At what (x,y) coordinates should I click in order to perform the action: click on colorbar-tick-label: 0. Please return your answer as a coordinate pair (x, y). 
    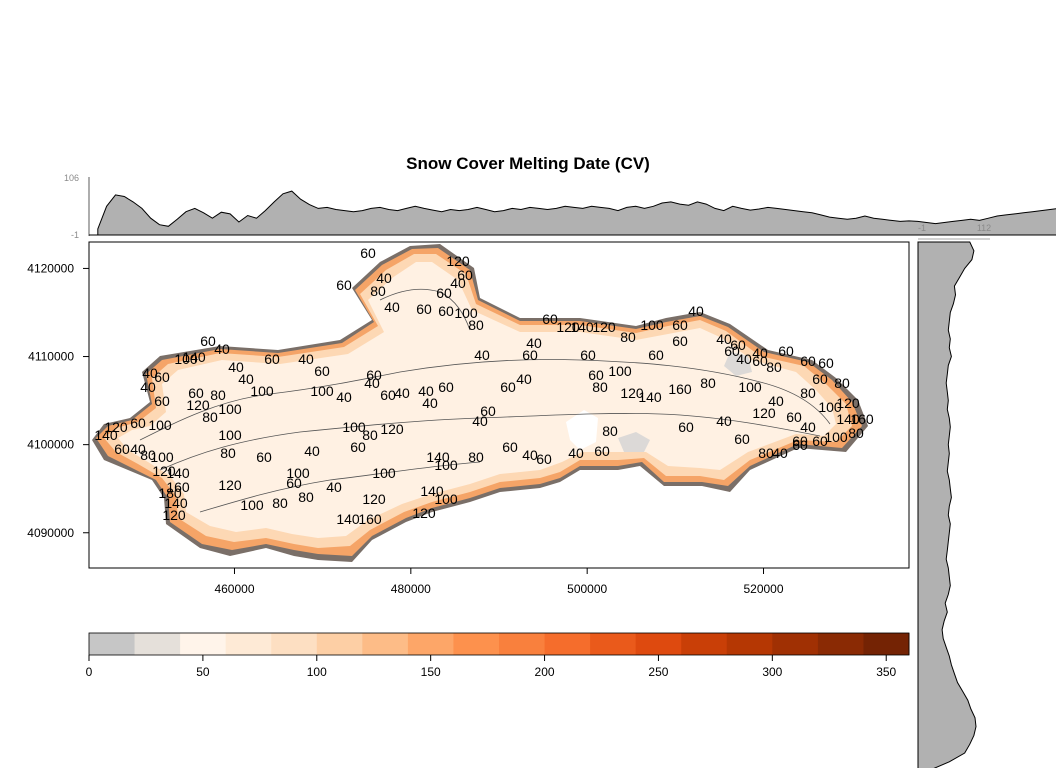
    Looking at the image, I should click on (89, 672).